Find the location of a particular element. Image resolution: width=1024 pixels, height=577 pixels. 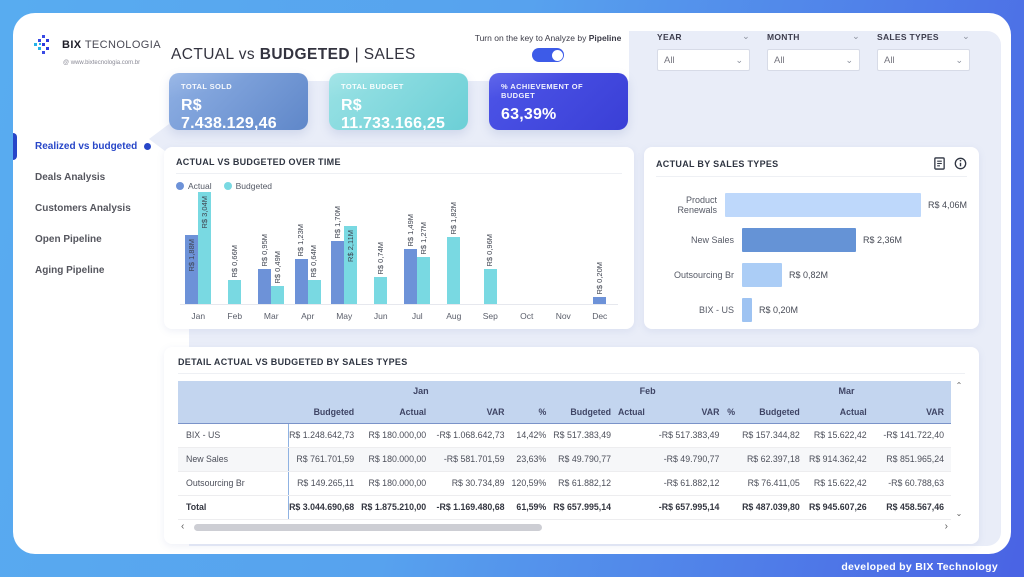

sidebar-item-open-pipeline: Open Pipeline is located at coordinates (100, 239).